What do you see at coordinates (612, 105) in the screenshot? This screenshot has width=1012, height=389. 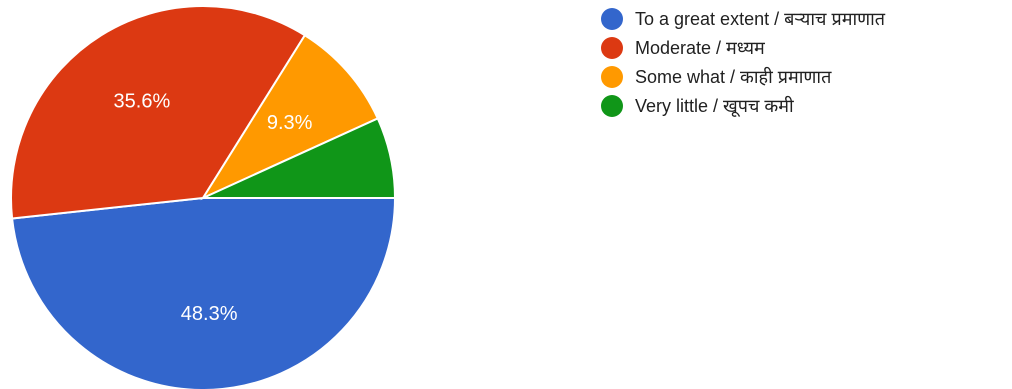 I see `legend-swatch-very-little` at bounding box center [612, 105].